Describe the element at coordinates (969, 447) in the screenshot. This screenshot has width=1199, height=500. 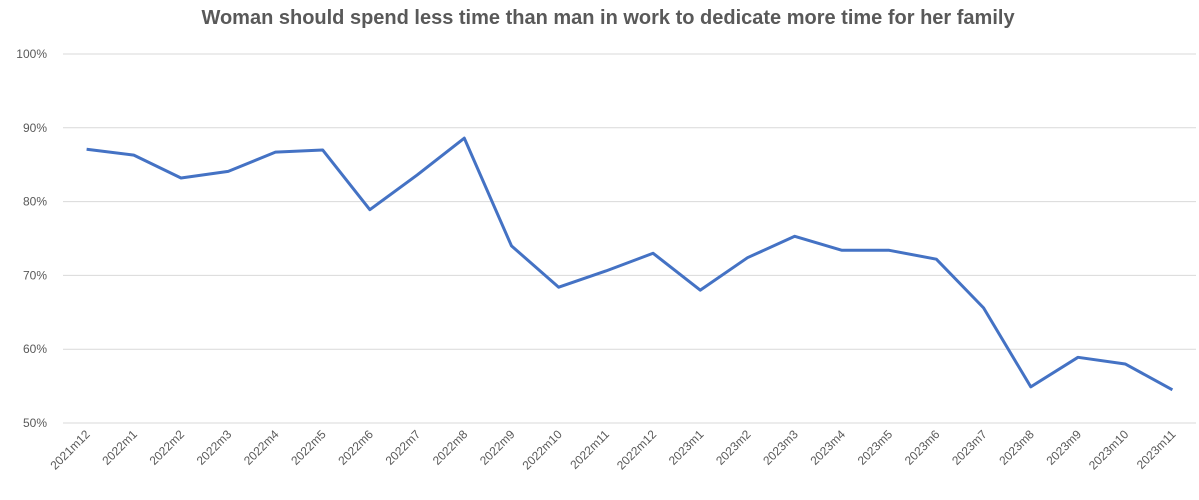
I see `x-tick-label: 2023m7` at that location.